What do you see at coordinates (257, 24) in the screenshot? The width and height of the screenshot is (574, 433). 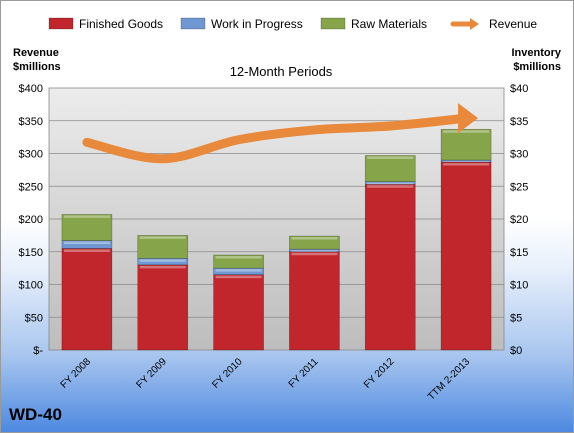 I see `legend-label: Work in Progress` at bounding box center [257, 24].